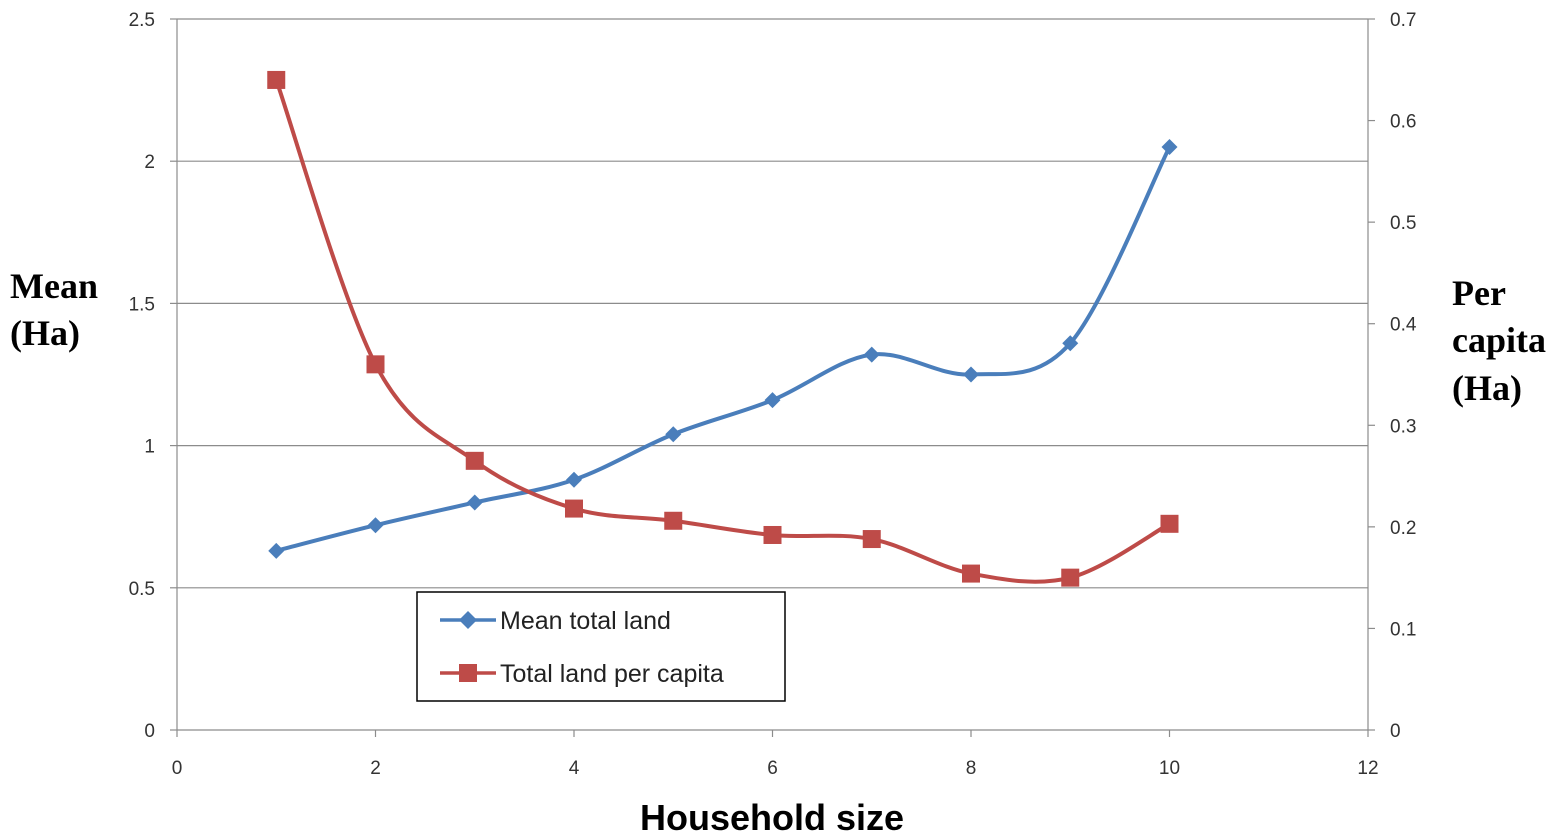 The height and width of the screenshot is (840, 1561). I want to click on x-tick-label: 2, so click(375, 768).